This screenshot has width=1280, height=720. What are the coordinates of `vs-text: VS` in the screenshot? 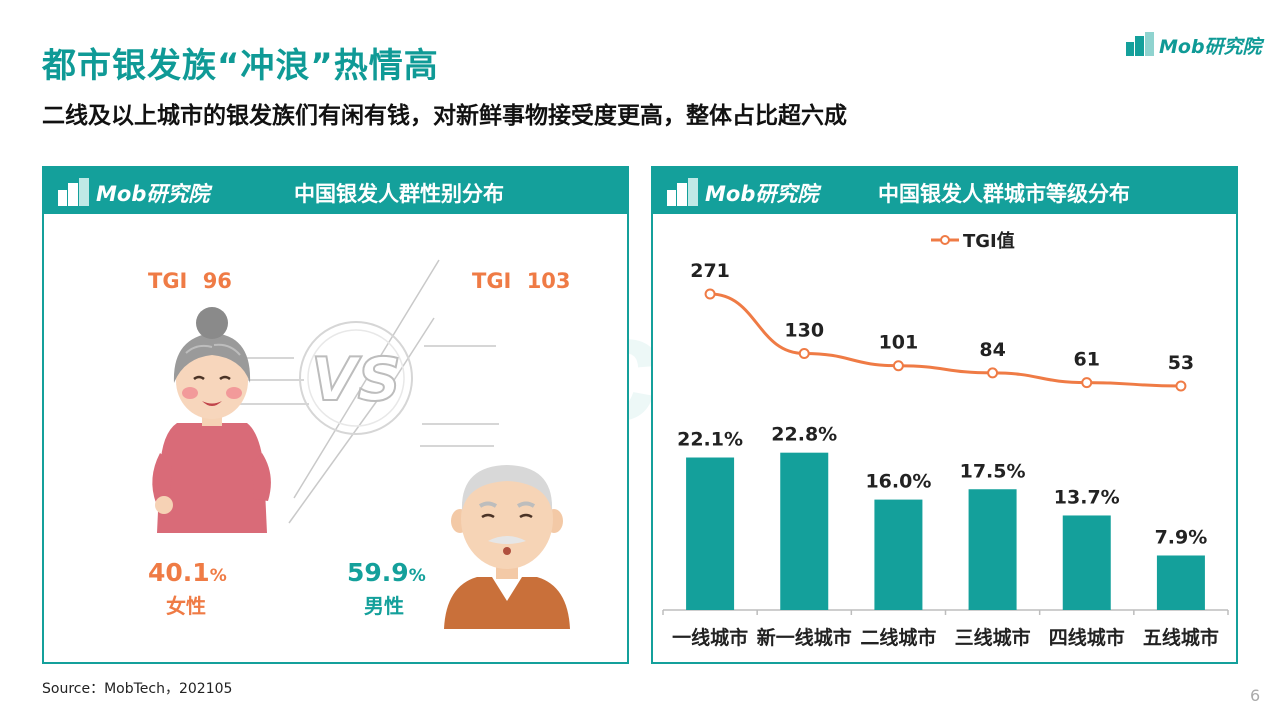 It's located at (356, 380).